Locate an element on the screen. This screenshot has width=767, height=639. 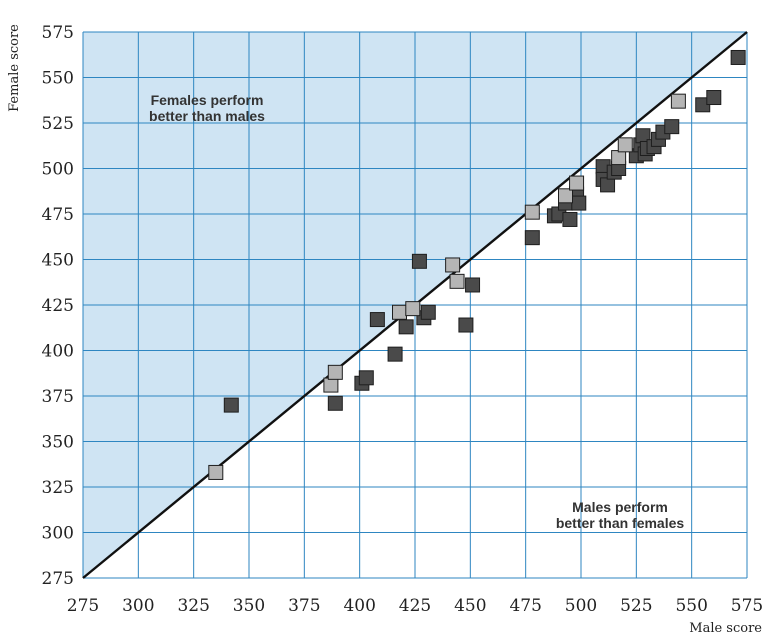
upper-region-label-line1: Females perform is located at coordinates (207, 100).